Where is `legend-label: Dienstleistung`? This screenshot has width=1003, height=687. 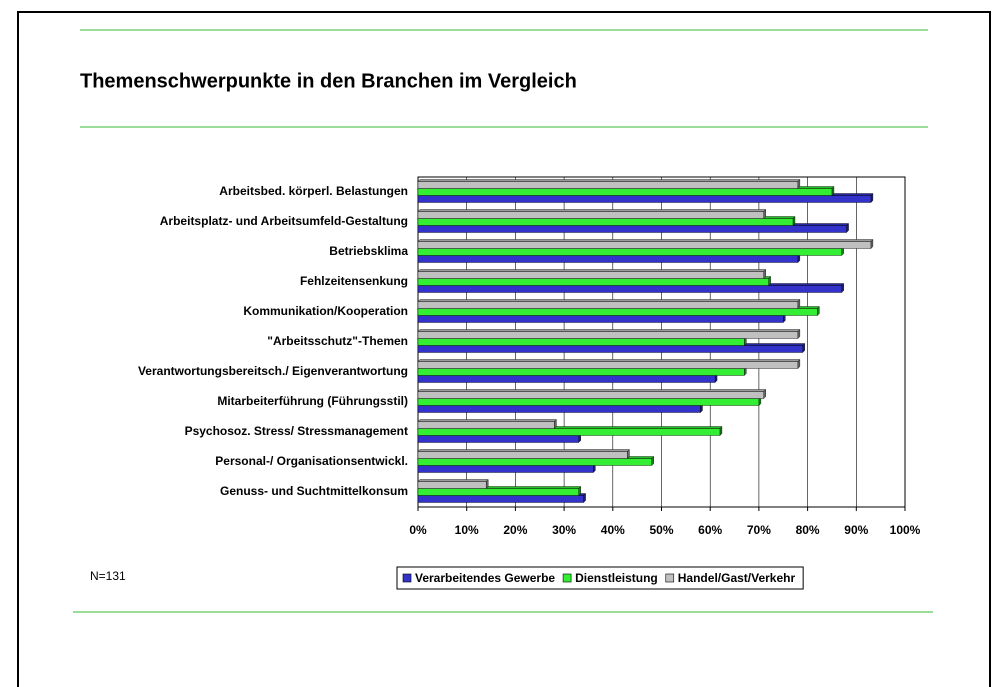
legend-label: Dienstleistung is located at coordinates (616, 578).